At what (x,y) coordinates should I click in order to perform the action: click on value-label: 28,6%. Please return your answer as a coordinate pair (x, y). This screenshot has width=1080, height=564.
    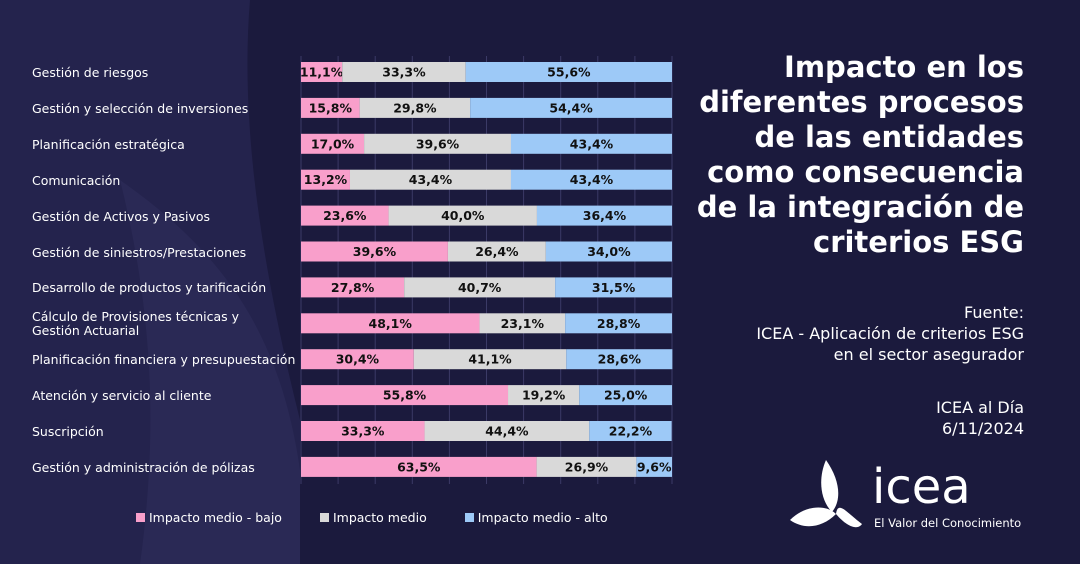
    Looking at the image, I should click on (620, 359).